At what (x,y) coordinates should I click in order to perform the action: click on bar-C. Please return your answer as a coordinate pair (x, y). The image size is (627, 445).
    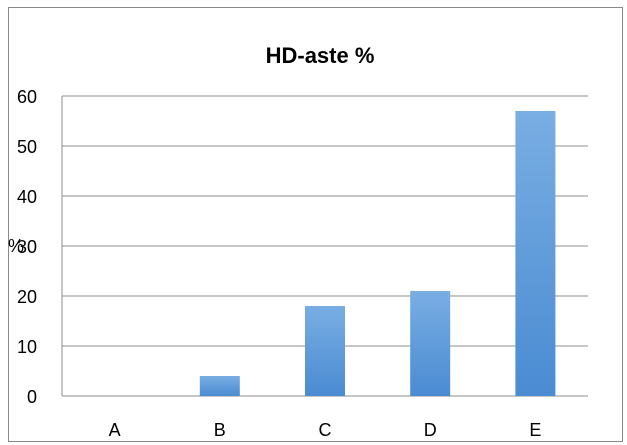
    Looking at the image, I should click on (325, 351).